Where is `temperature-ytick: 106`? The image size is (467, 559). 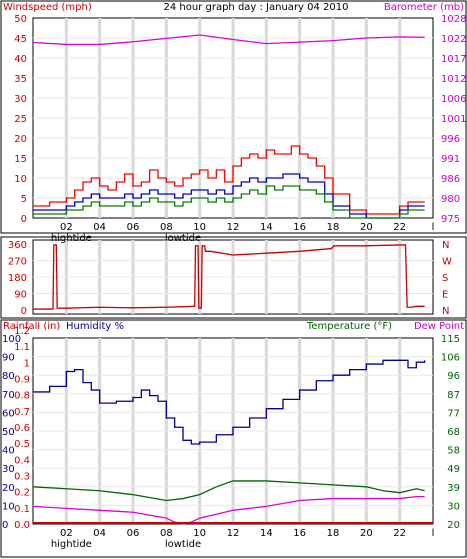
temperature-ytick: 106 is located at coordinates (450, 358).